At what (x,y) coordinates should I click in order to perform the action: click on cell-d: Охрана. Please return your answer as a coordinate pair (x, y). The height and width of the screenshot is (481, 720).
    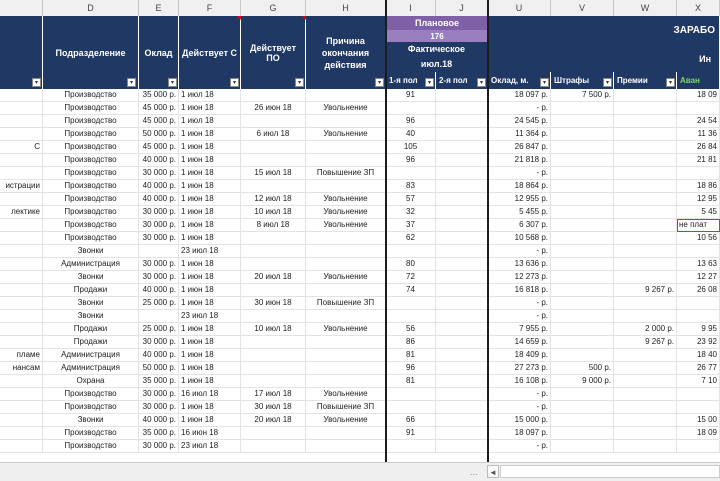
    Looking at the image, I should click on (91, 381).